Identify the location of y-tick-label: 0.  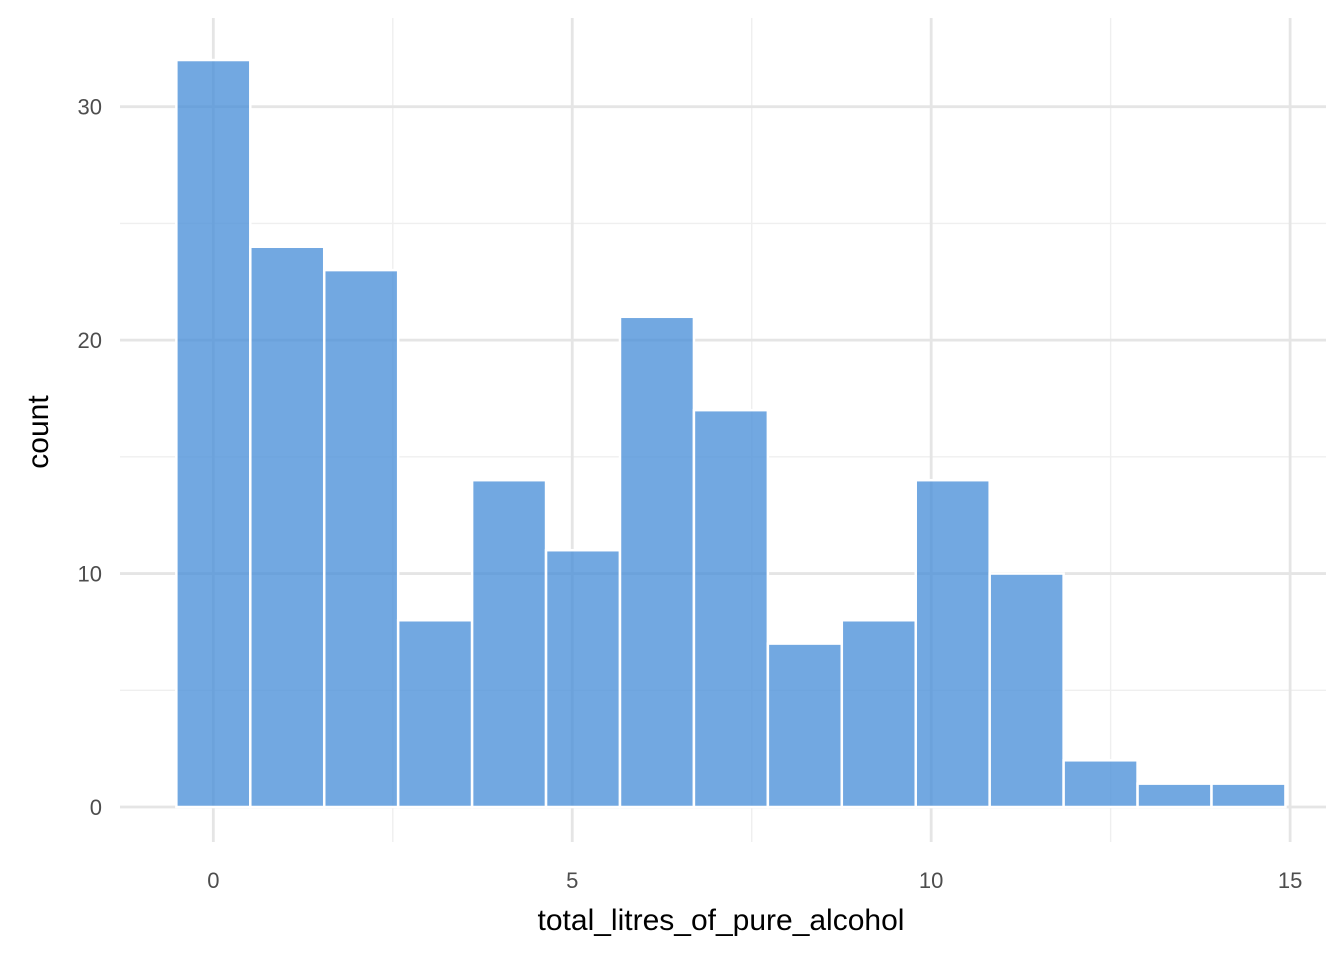
(96, 807).